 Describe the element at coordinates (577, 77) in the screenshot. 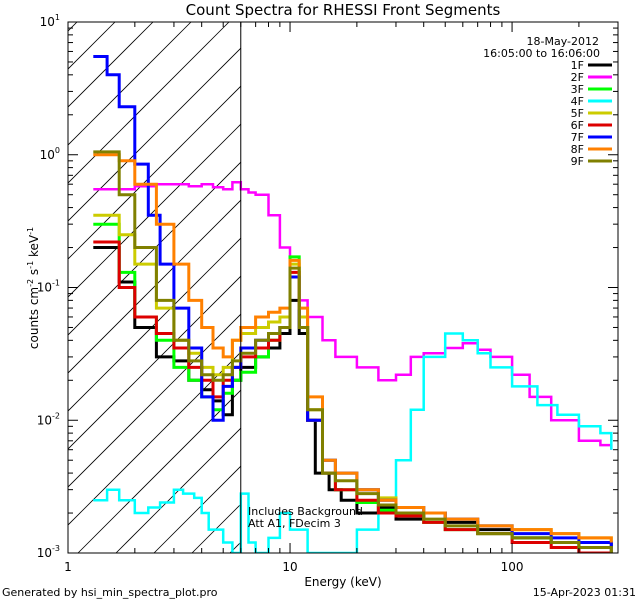

I see `legend-label-2F: 2F` at that location.